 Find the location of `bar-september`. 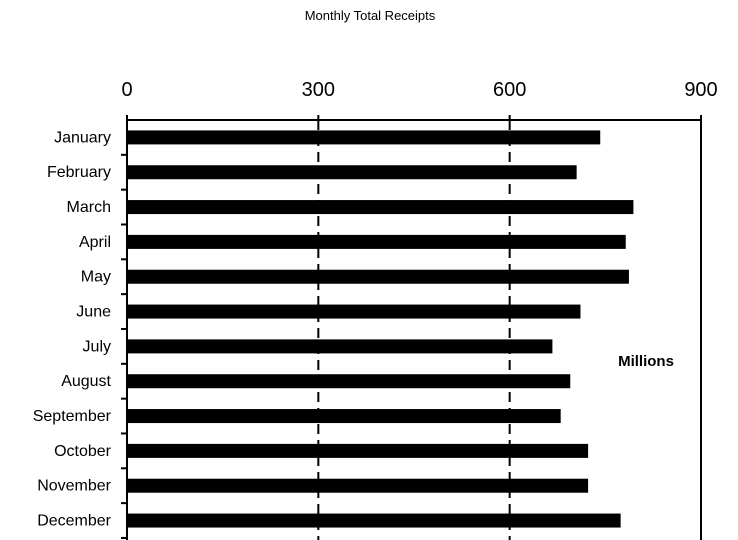

bar-september is located at coordinates (344, 416).